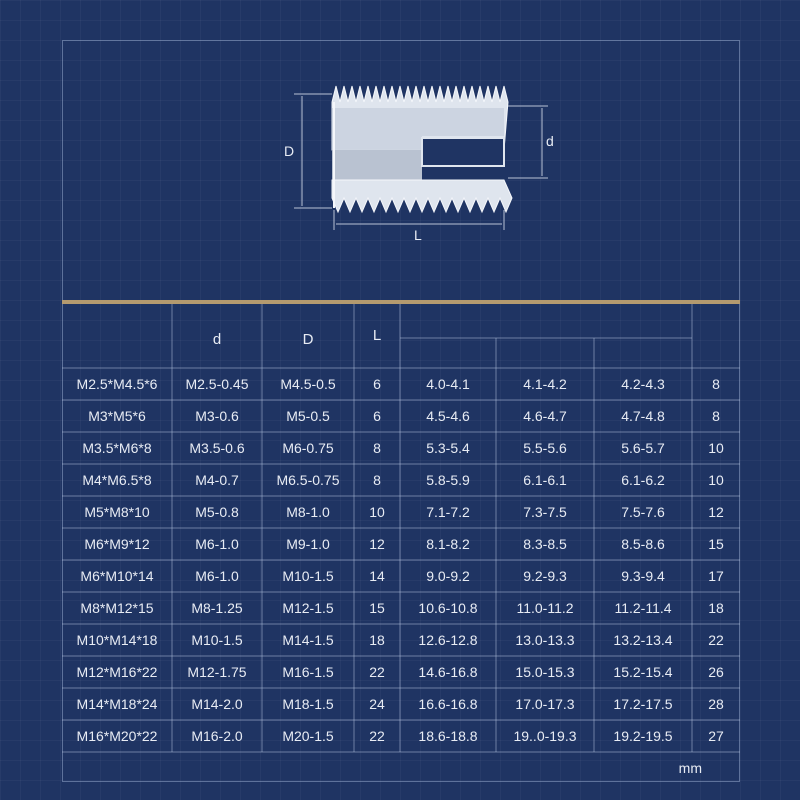  What do you see at coordinates (643, 608) in the screenshot?
I see `table-cell: 11.2-11.4` at bounding box center [643, 608].